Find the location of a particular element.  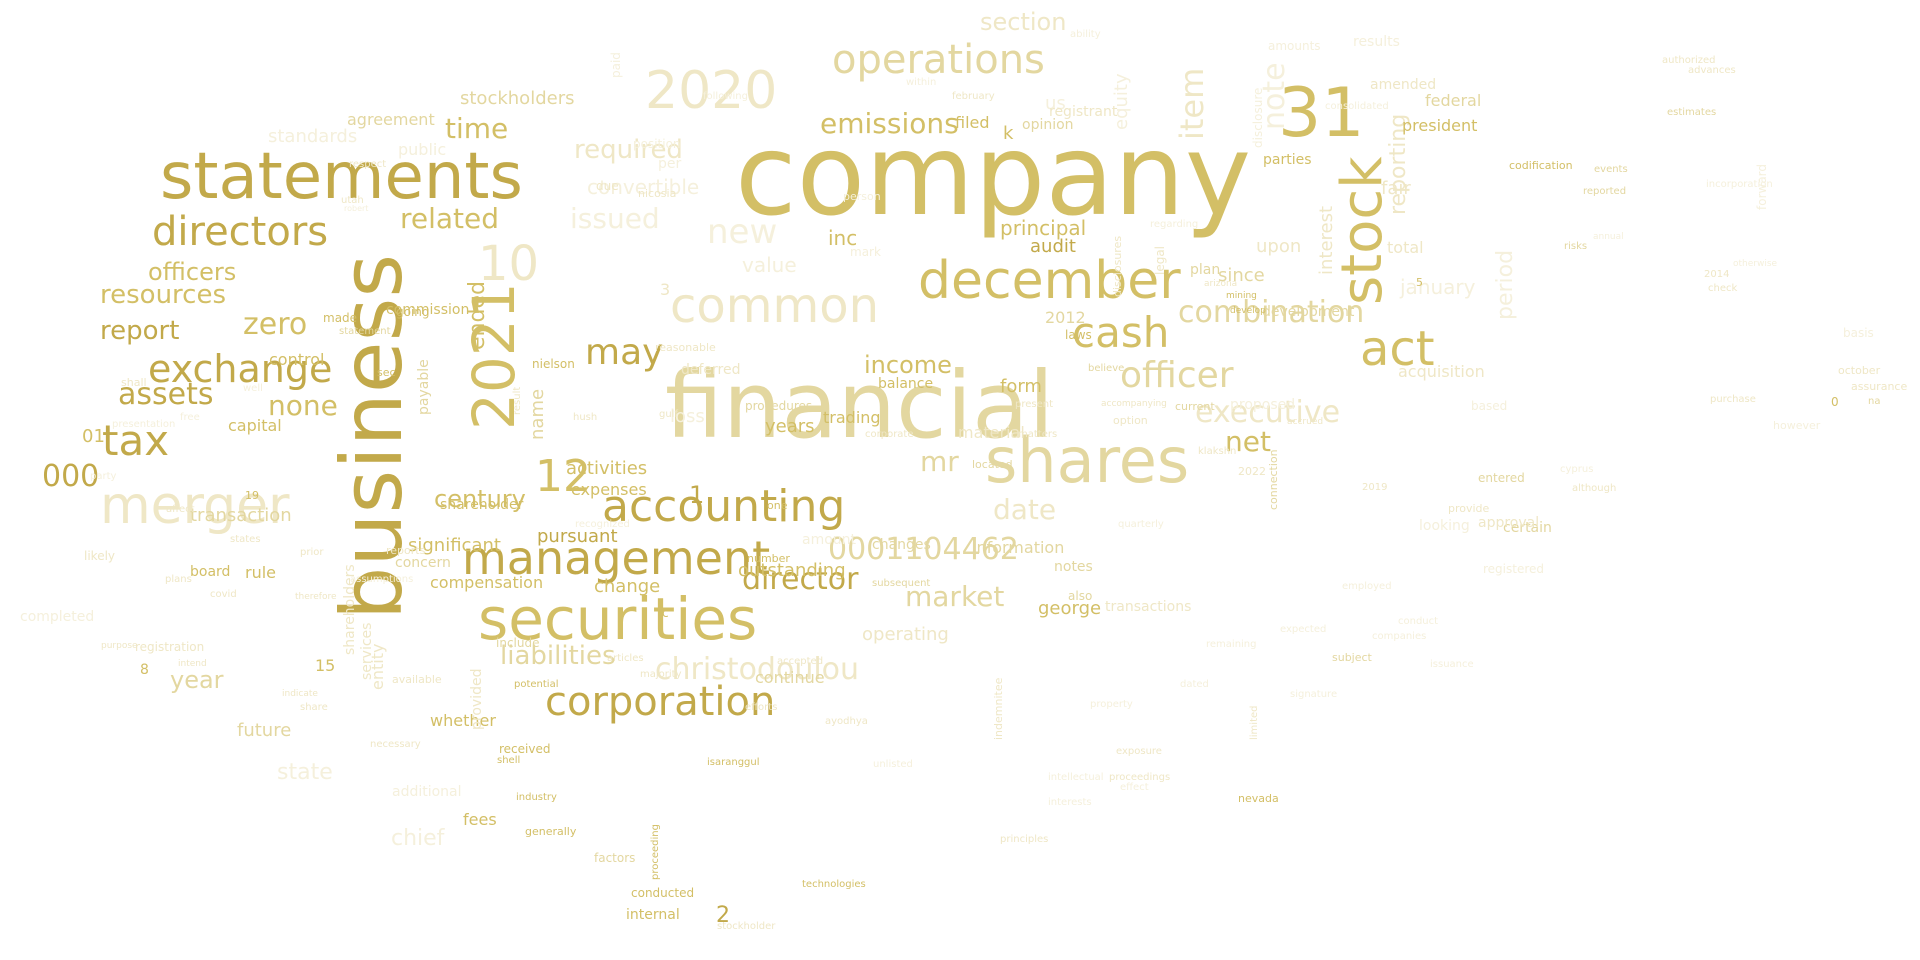

word-covid: covid is located at coordinates (223, 594).